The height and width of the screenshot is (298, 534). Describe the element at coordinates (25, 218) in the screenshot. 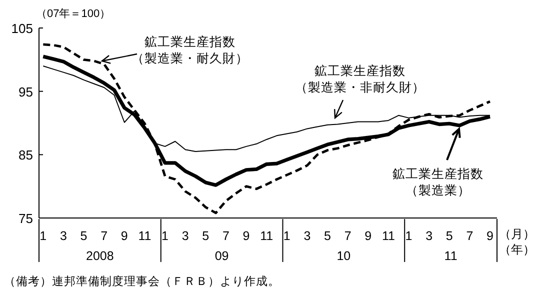

I see `y-tick-label: 75` at that location.